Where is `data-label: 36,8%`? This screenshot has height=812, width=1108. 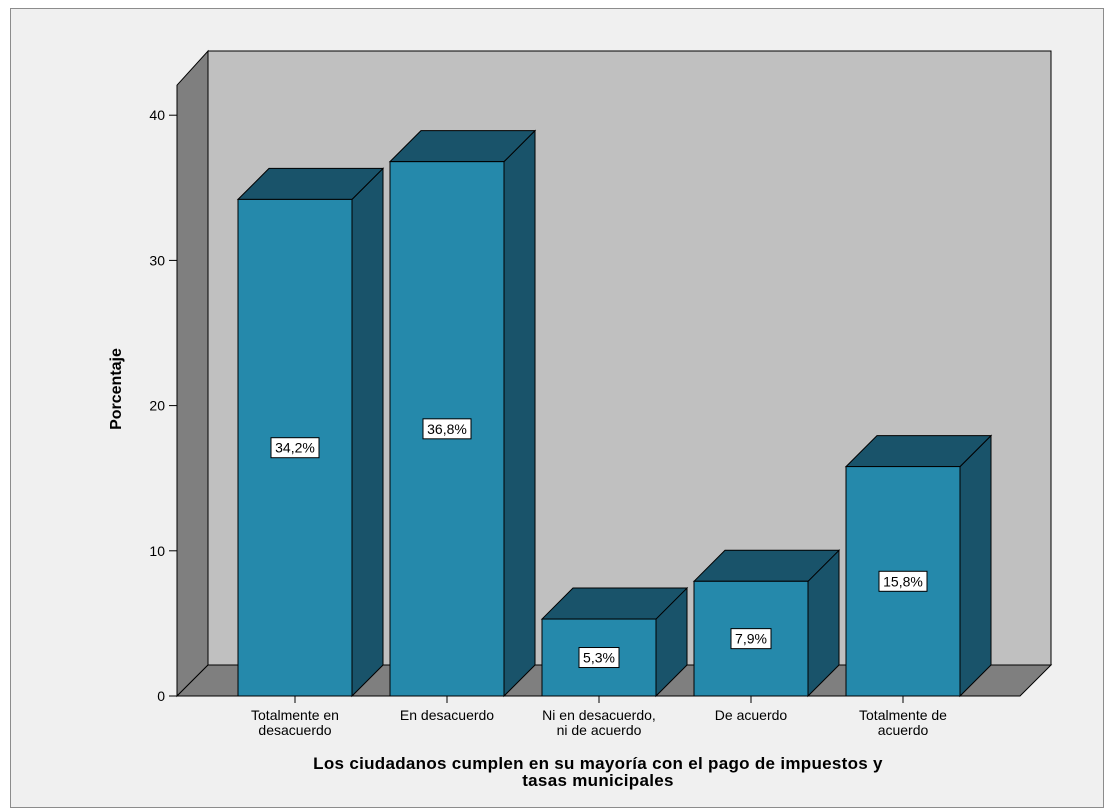
data-label: 36,8% is located at coordinates (447, 429).